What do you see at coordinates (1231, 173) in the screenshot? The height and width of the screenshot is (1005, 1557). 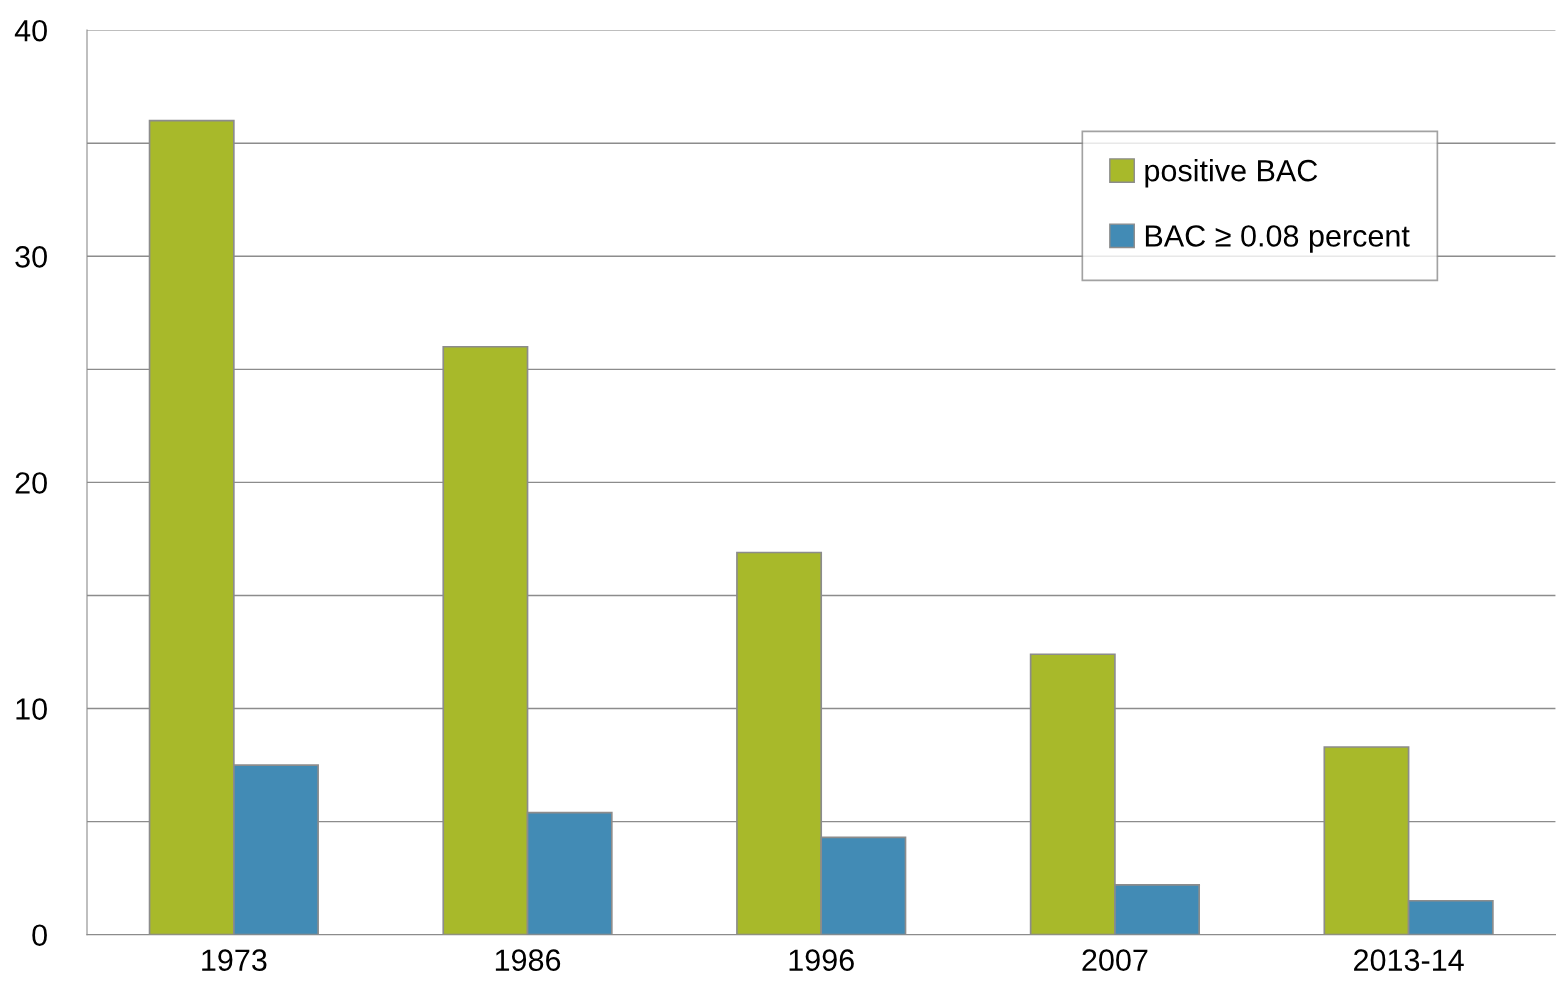 I see `legend-label: positive BAC` at bounding box center [1231, 173].